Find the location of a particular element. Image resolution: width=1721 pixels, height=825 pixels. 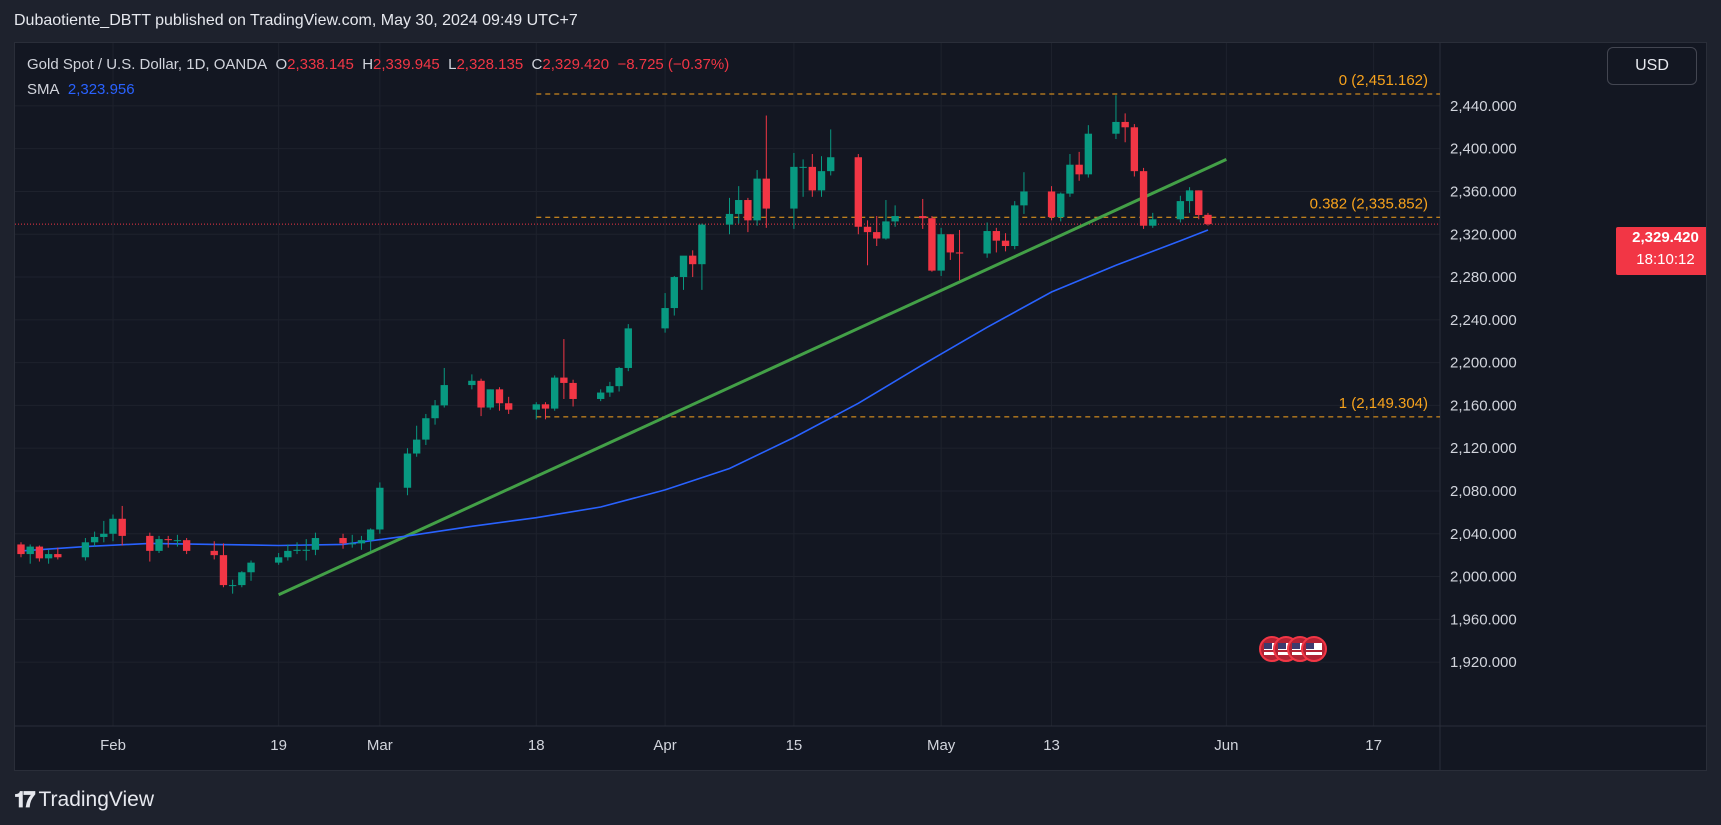

y-tick-label: 2,040.000 is located at coordinates (1483, 534).